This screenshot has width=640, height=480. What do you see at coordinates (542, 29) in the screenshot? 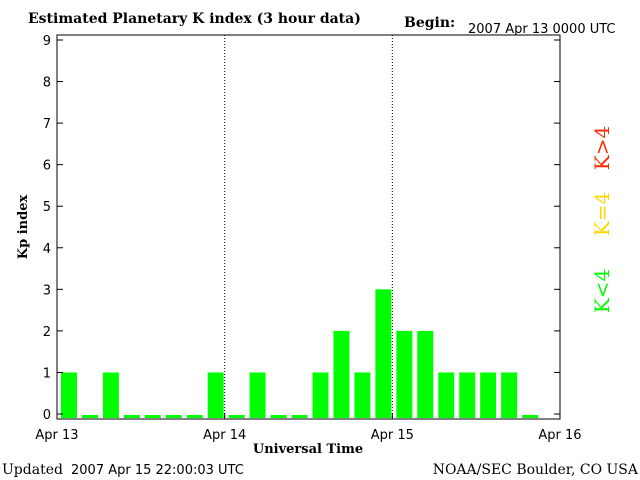
I see `begin-value: 2007 Apr 13 0000 UTC` at bounding box center [542, 29].